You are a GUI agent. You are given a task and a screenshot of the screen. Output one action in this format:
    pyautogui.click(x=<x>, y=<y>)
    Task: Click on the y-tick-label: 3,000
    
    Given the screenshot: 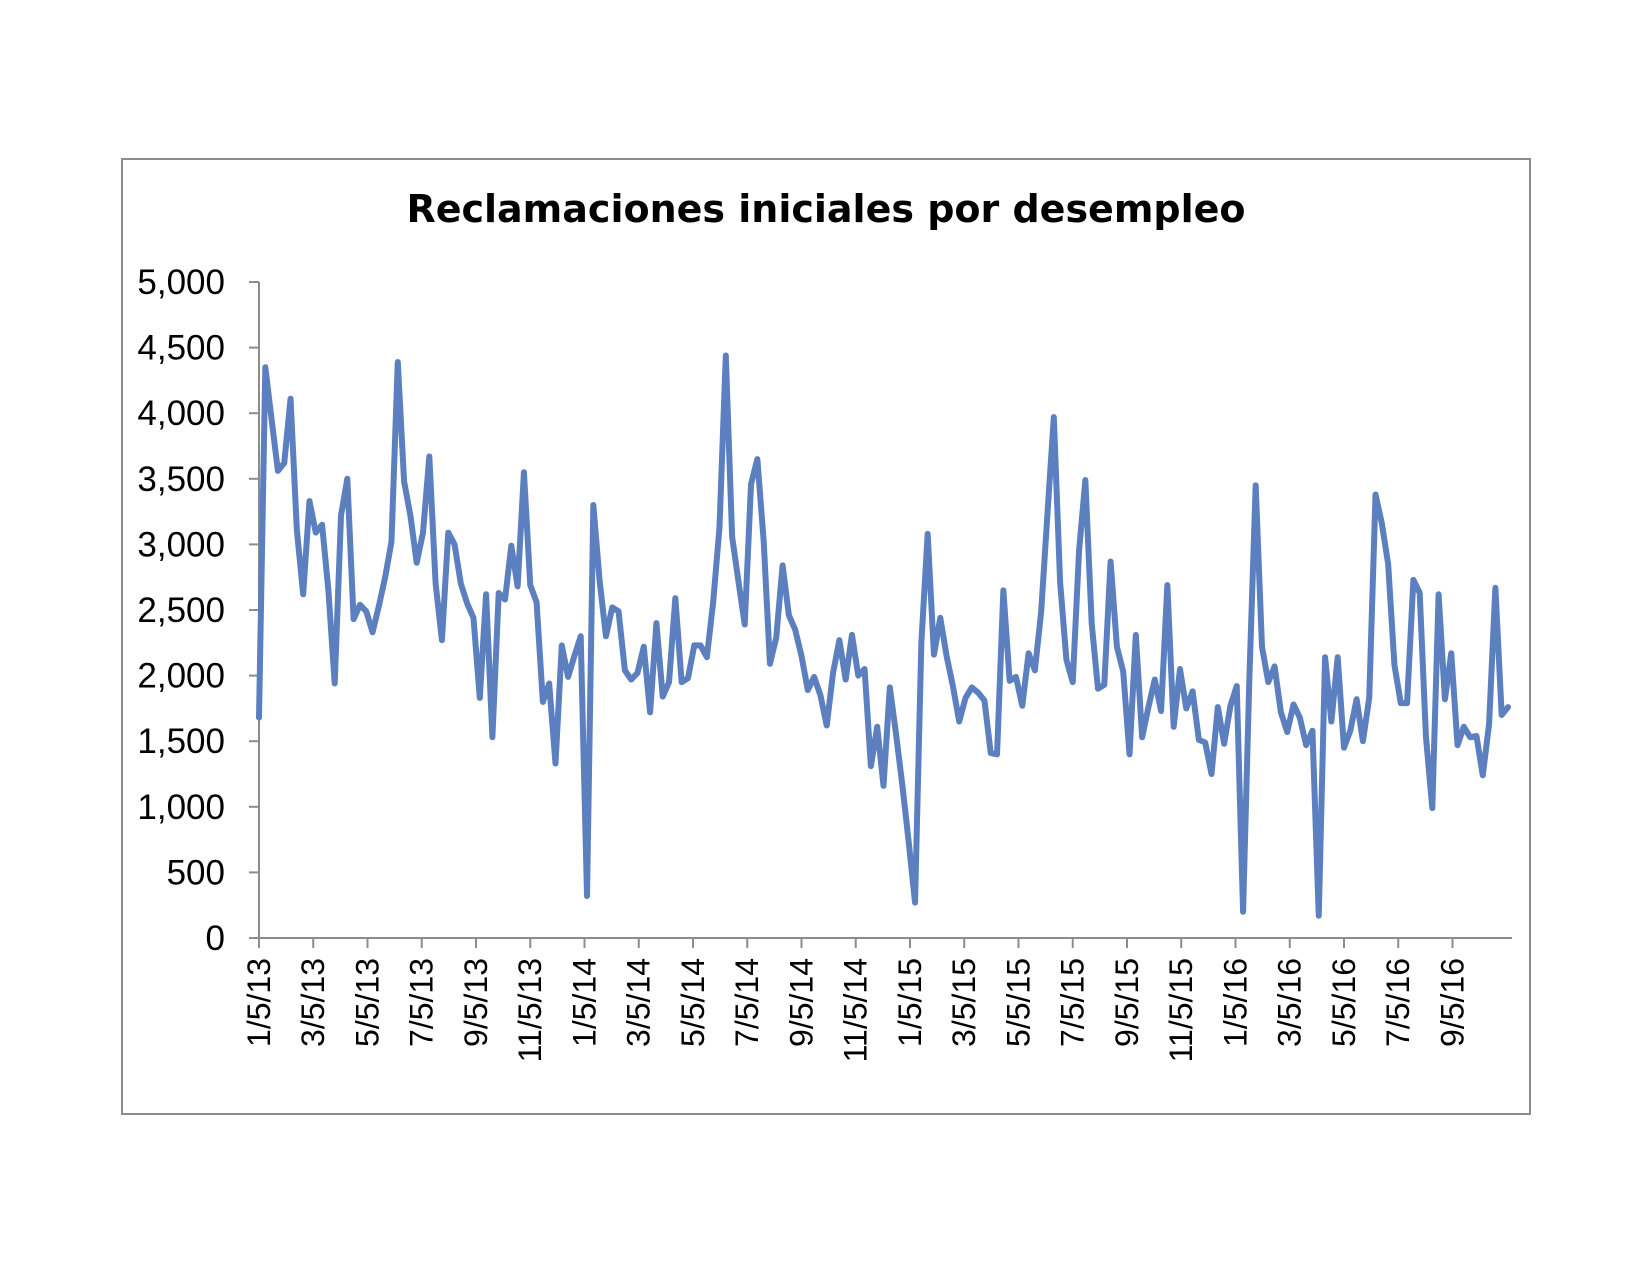 What is the action you would take?
    pyautogui.click(x=181, y=544)
    